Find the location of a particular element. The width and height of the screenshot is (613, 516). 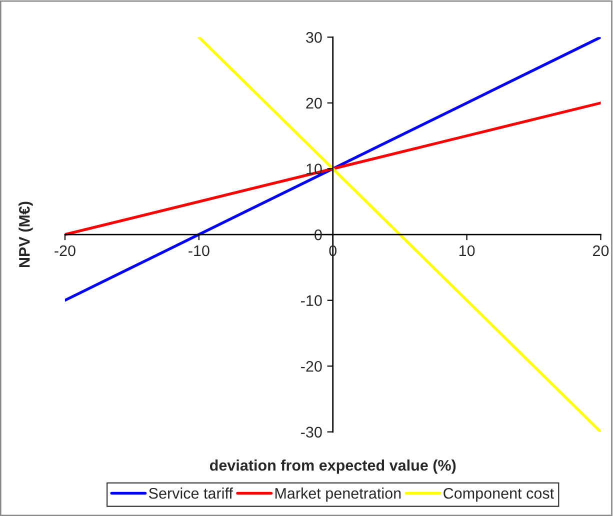

legend-label: Service tariff is located at coordinates (191, 493).